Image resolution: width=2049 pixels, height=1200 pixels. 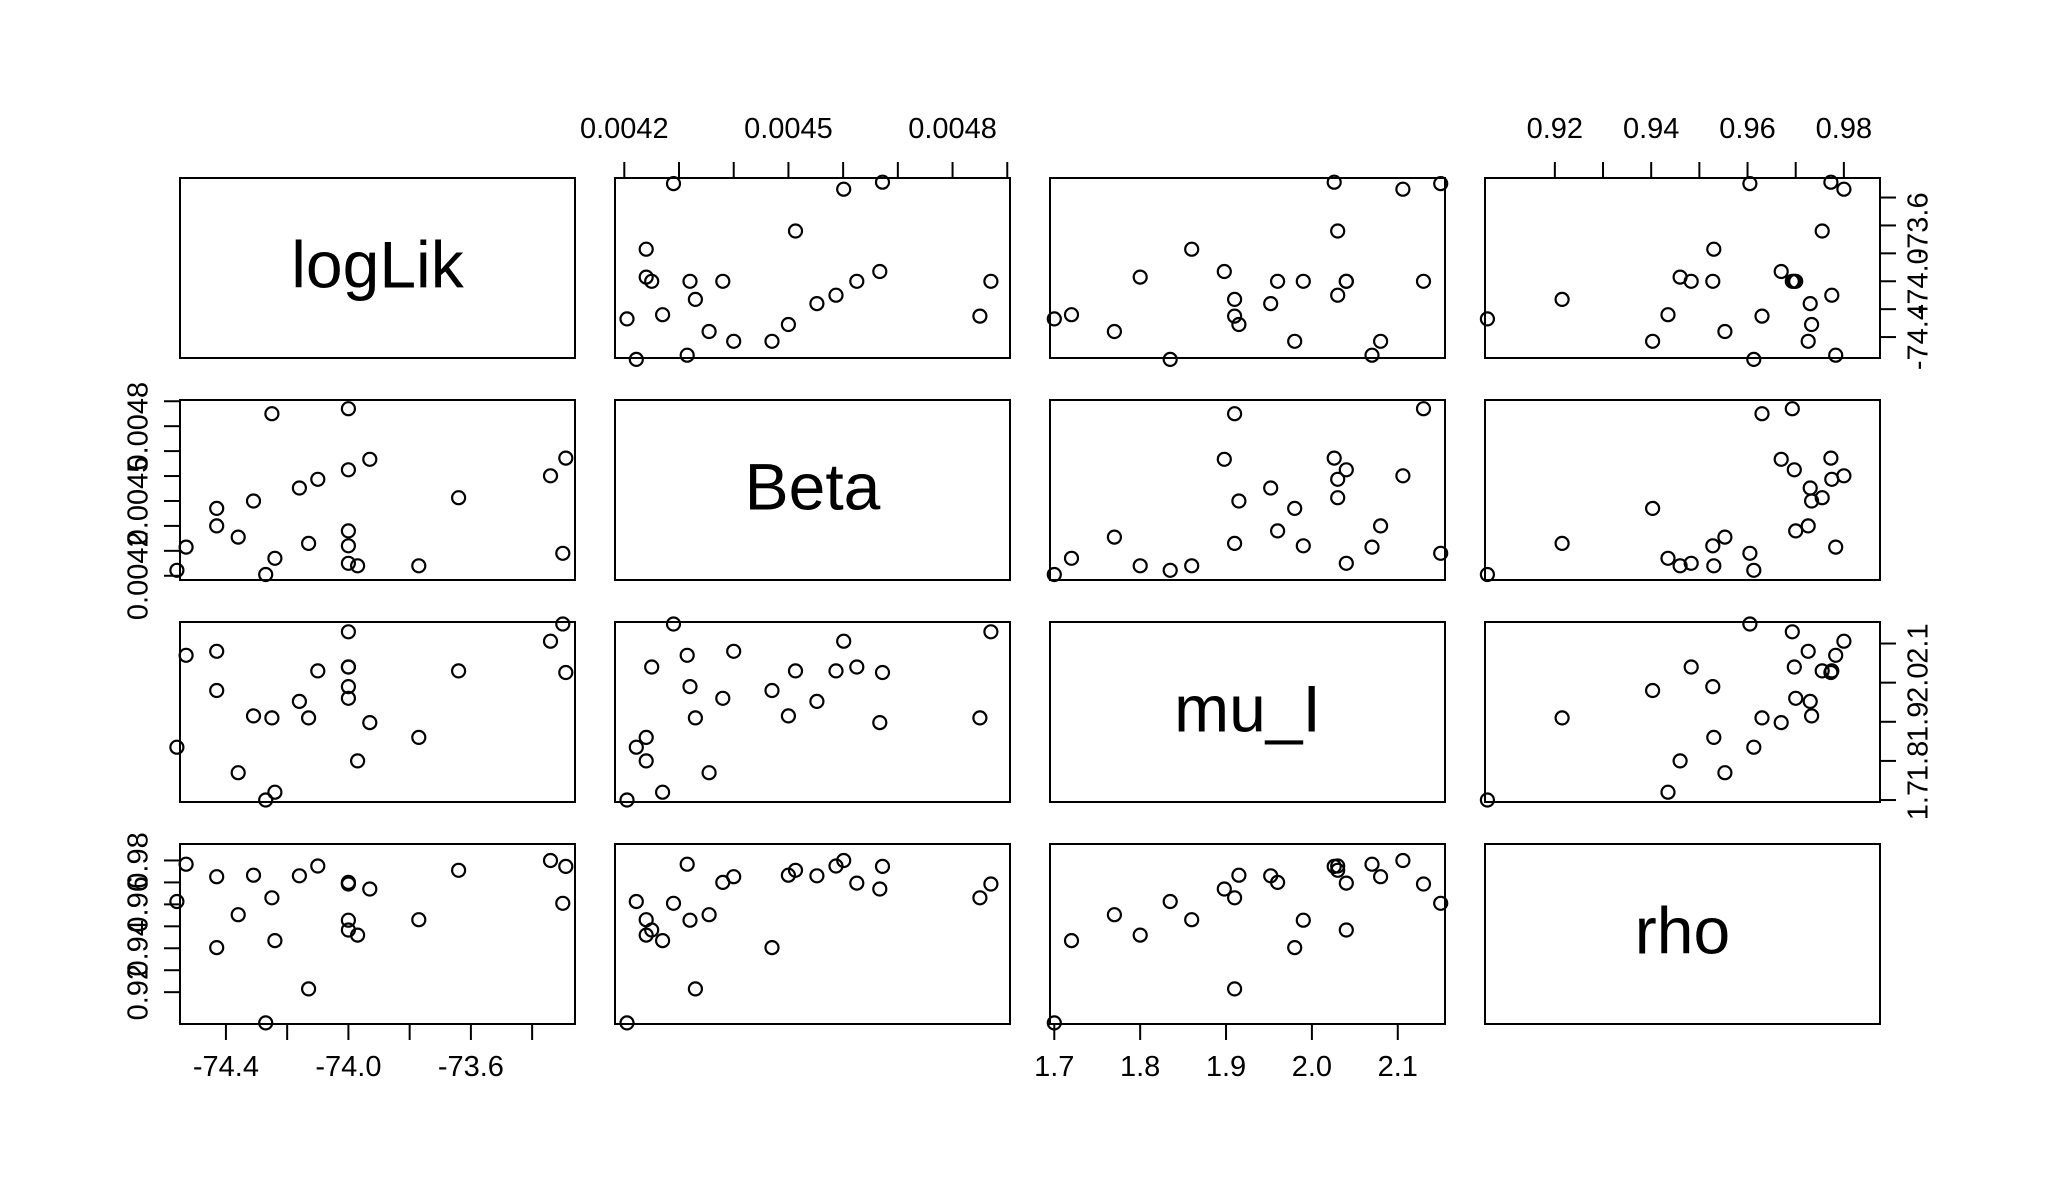 I want to click on panel-diagonal-mu_I, so click(x=1247, y=712).